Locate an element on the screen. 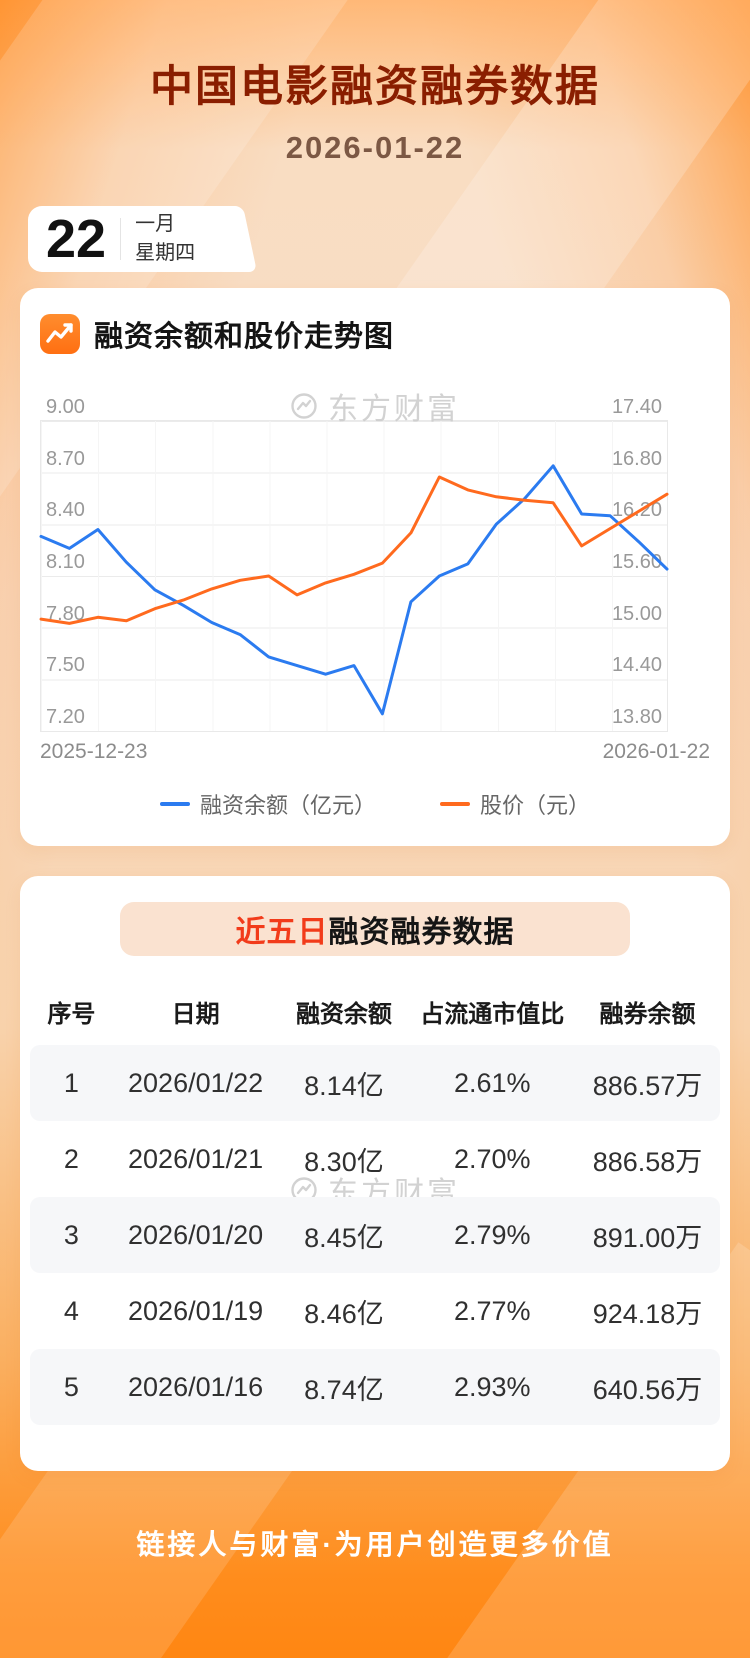 This screenshot has height=1658, width=750. legend-label: 股价（元） is located at coordinates (535, 805).